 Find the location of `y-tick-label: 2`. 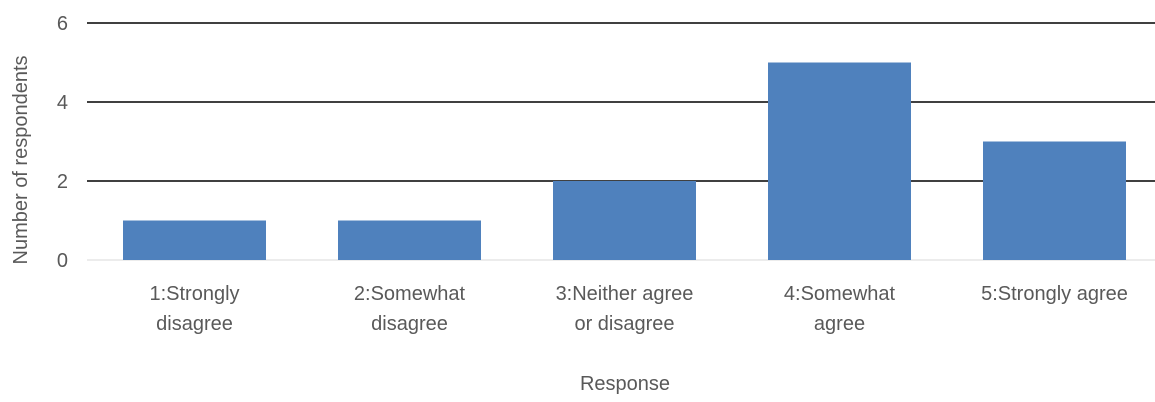

y-tick-label: 2 is located at coordinates (62, 182).